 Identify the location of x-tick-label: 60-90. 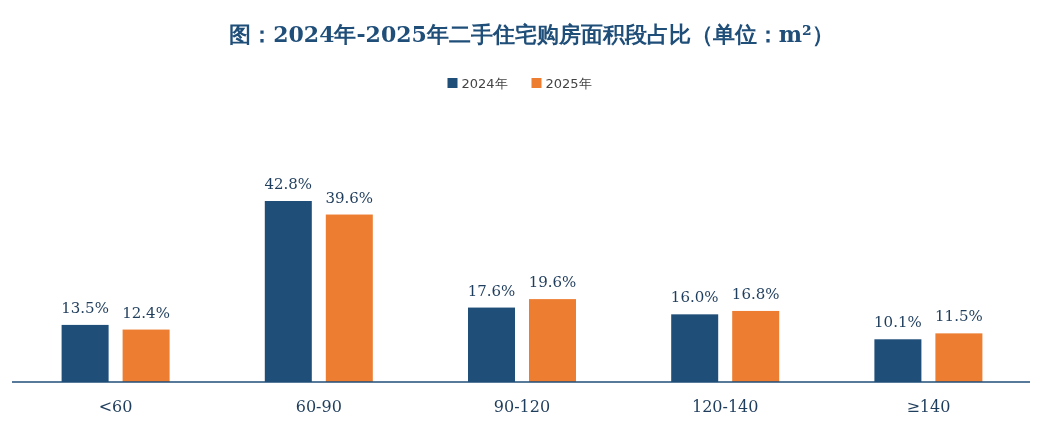
(318, 406).